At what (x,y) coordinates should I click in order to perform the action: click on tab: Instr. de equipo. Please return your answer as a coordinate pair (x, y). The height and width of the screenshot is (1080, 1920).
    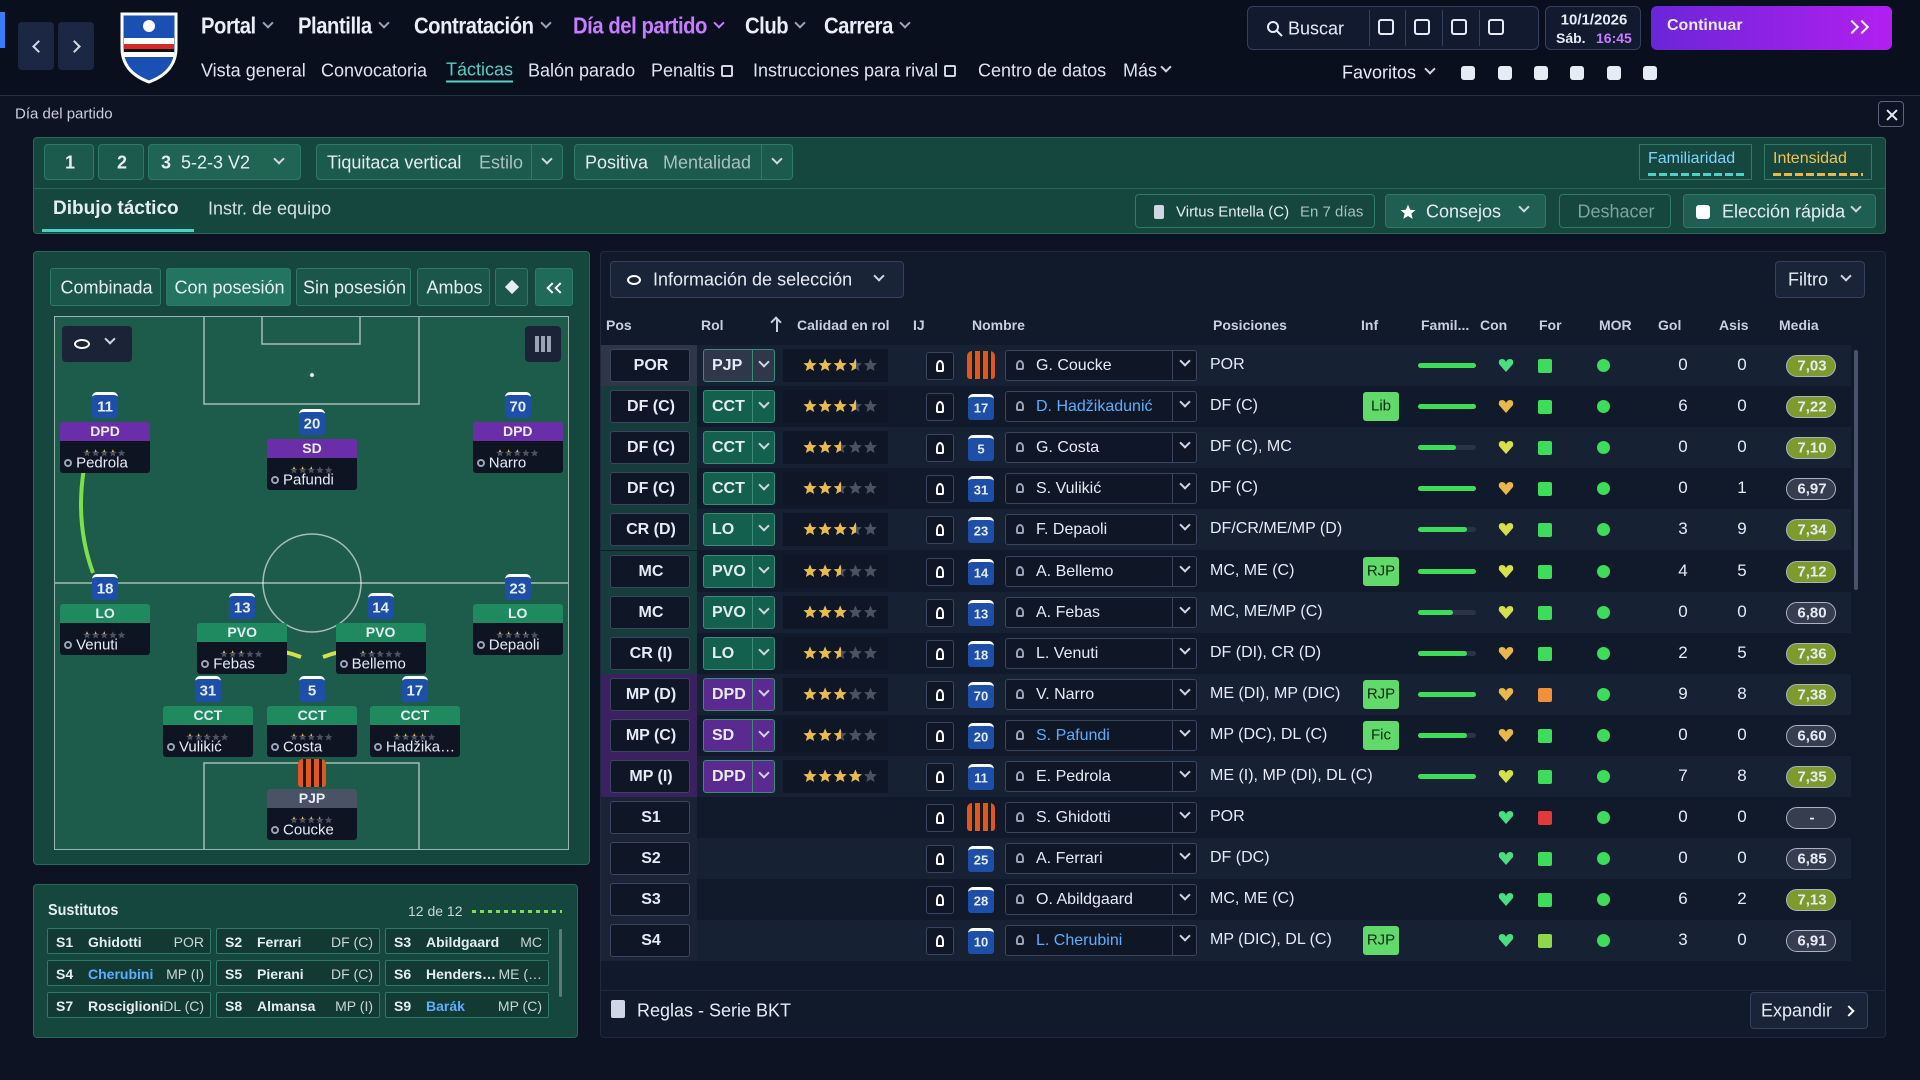
    Looking at the image, I should click on (270, 208).